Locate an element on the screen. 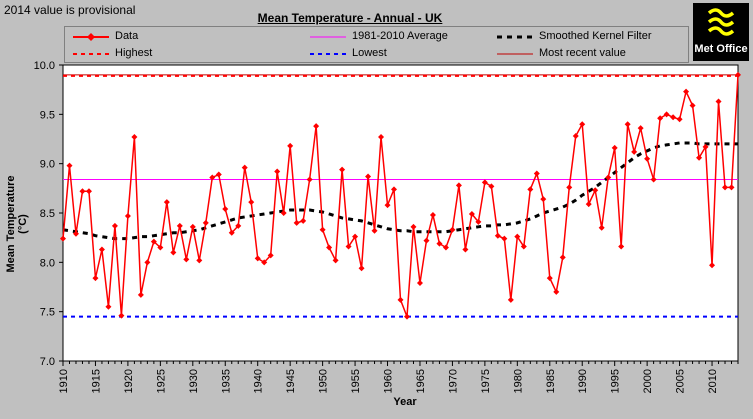  legend-data-swatch is located at coordinates (91, 37).